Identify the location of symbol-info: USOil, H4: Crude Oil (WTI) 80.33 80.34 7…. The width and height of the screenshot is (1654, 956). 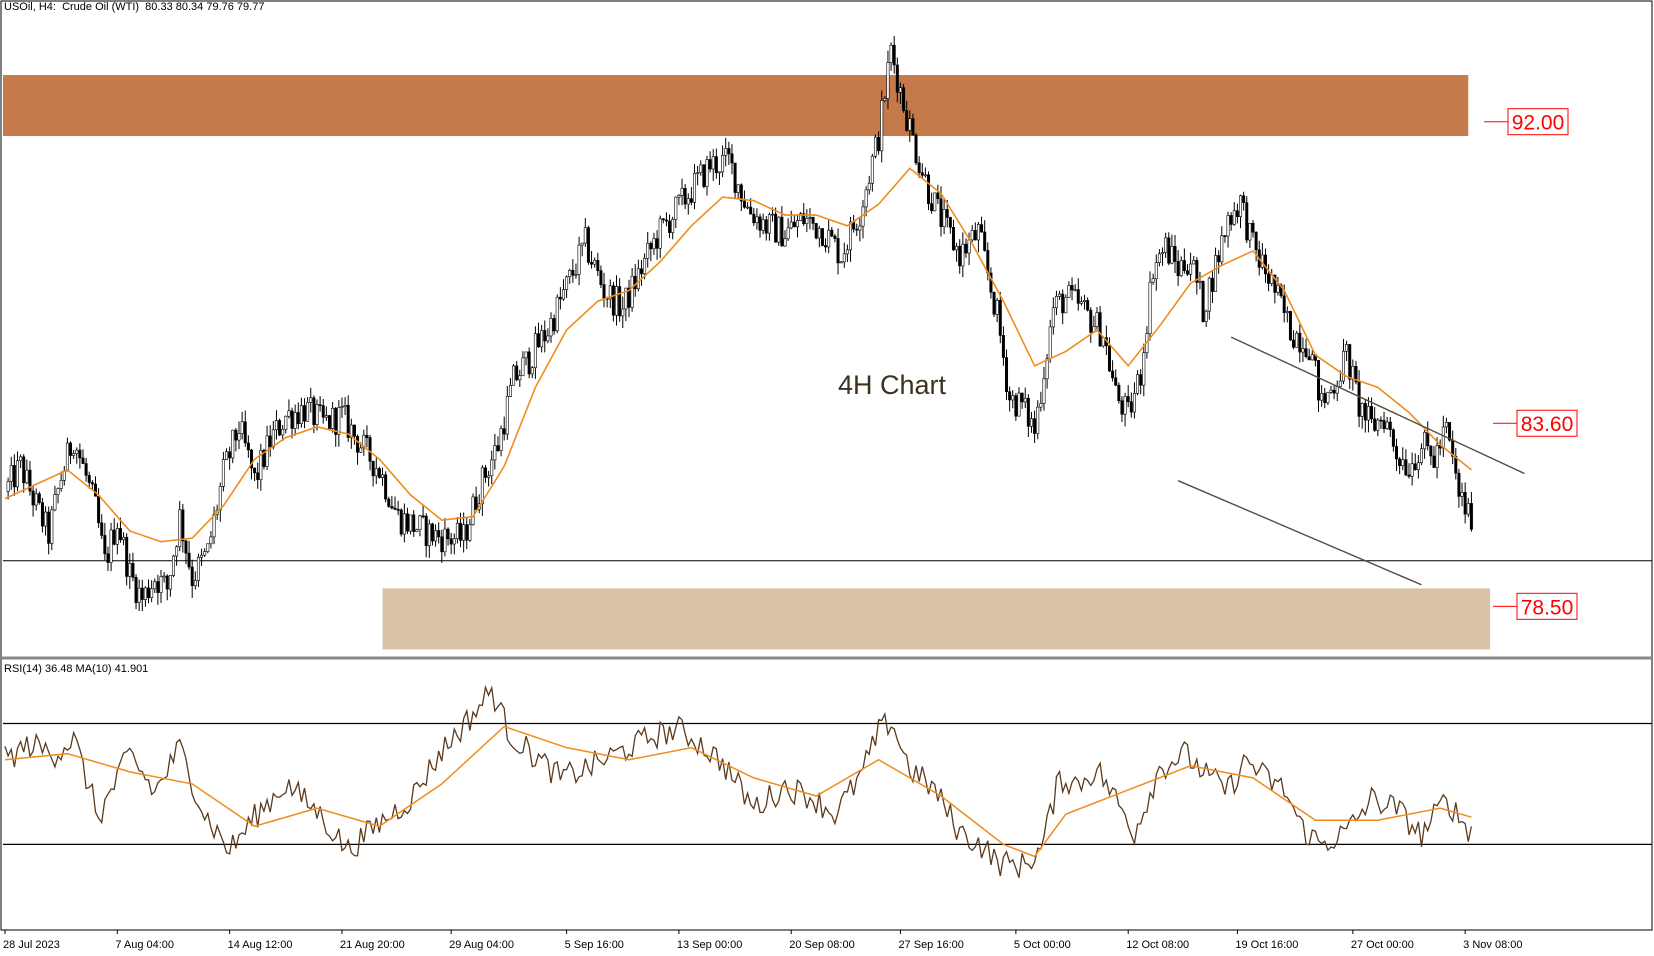
(134, 7).